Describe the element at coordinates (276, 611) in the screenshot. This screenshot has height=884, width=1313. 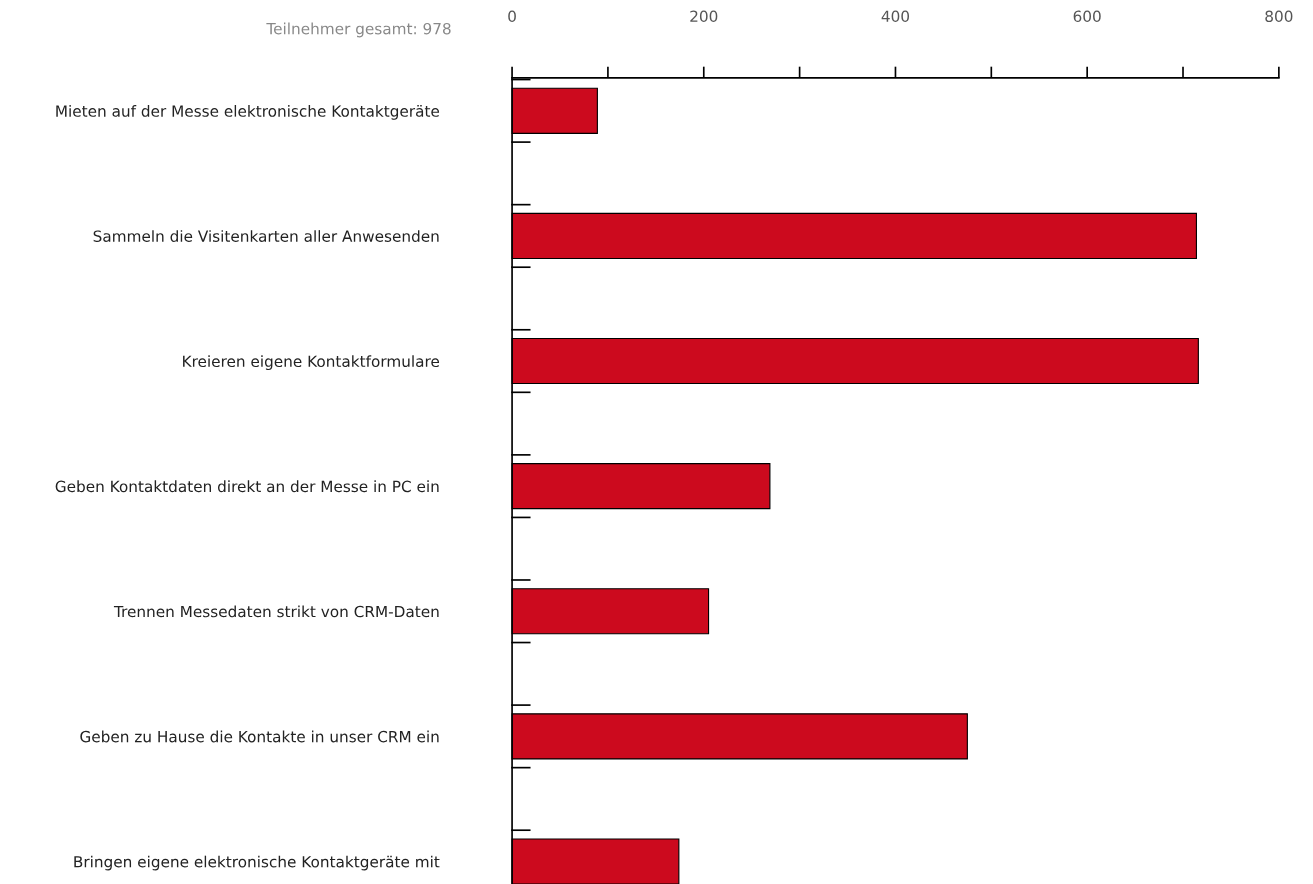
I see `y-tick-label: Trennen Messedaten strikt von CRM-Daten` at that location.